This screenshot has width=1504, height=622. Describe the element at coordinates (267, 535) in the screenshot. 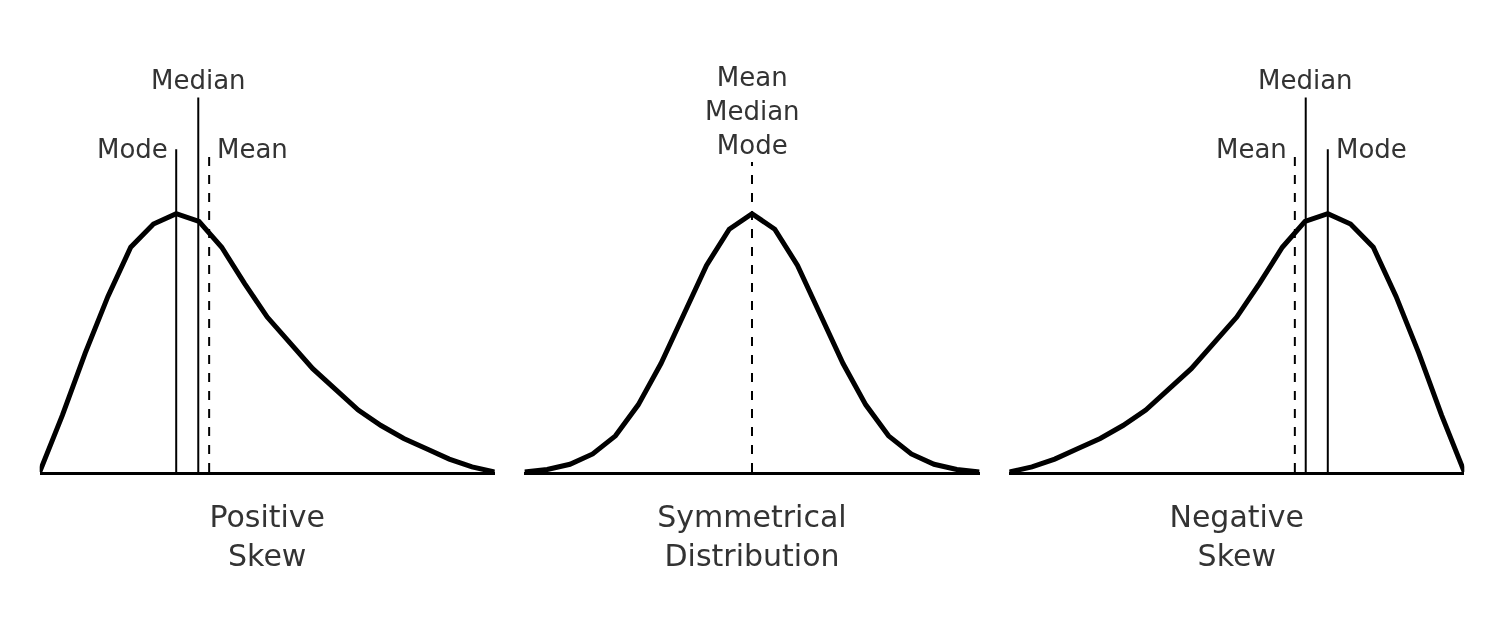

I see `x-axis-title: Positive Skew` at that location.